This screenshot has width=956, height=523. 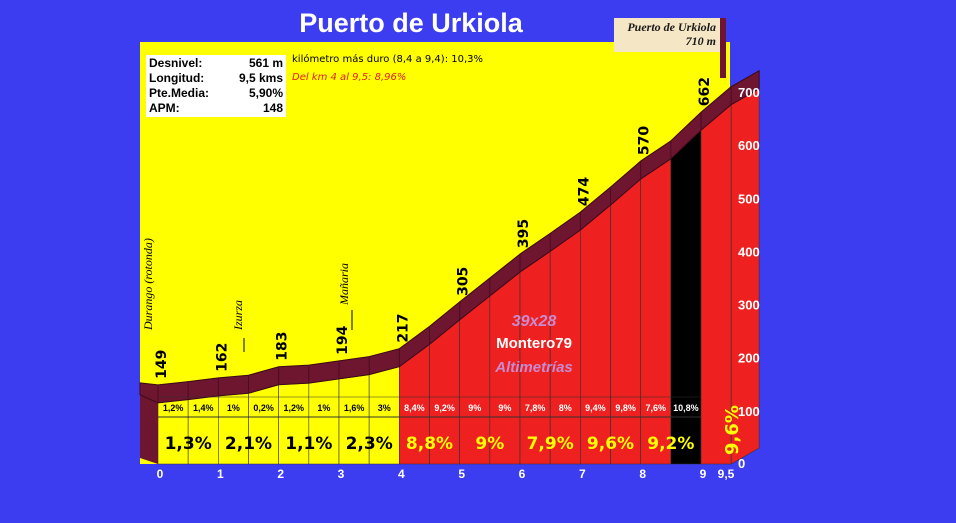 What do you see at coordinates (272, 108) in the screenshot?
I see `stat-value: 148` at bounding box center [272, 108].